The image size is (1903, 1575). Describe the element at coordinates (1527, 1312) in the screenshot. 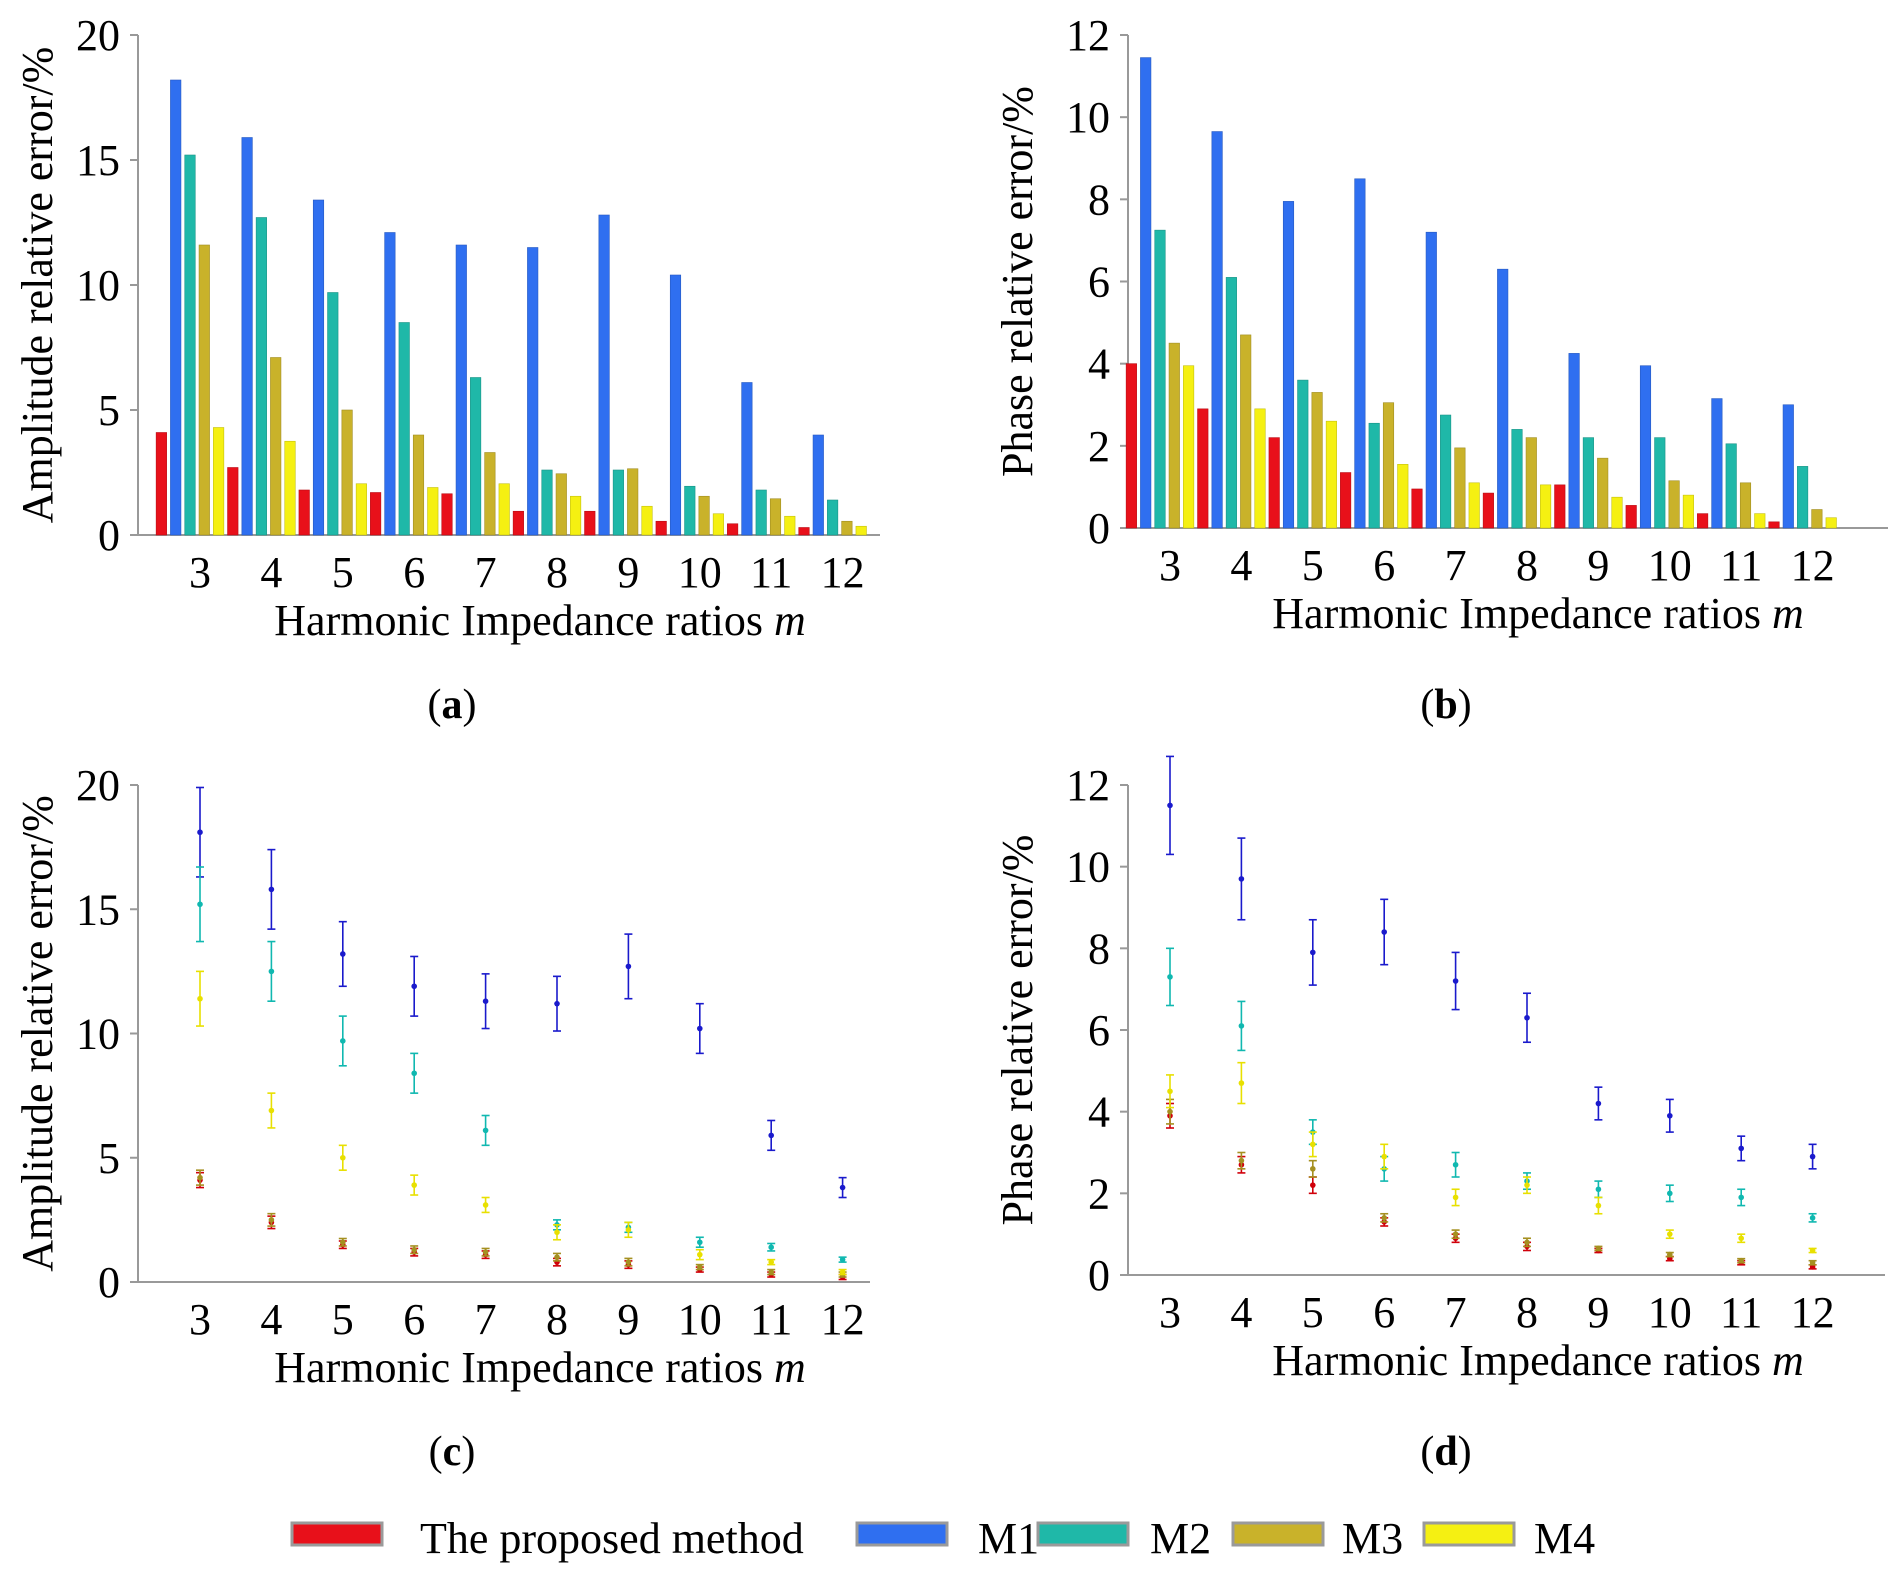

I see `x-tick-label: 8` at that location.